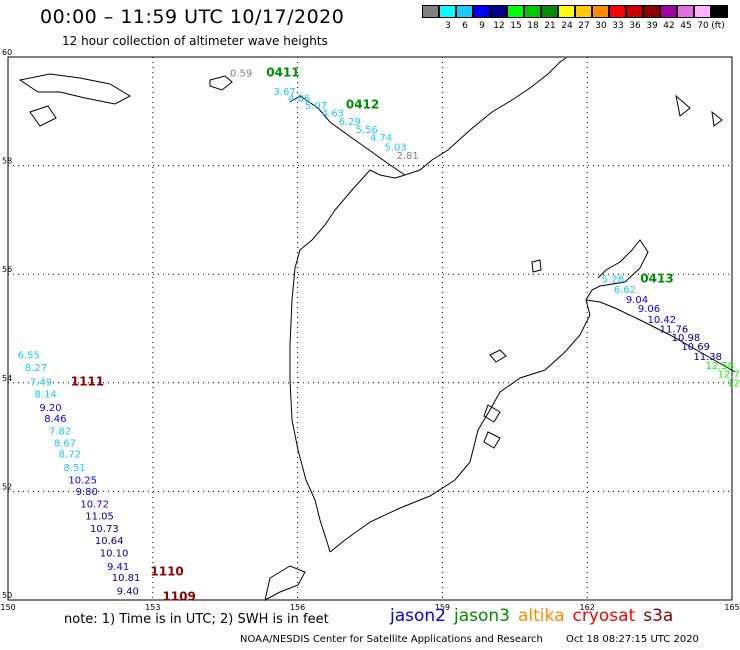  What do you see at coordinates (7, 595) in the screenshot?
I see `latitude-label: 50` at bounding box center [7, 595].